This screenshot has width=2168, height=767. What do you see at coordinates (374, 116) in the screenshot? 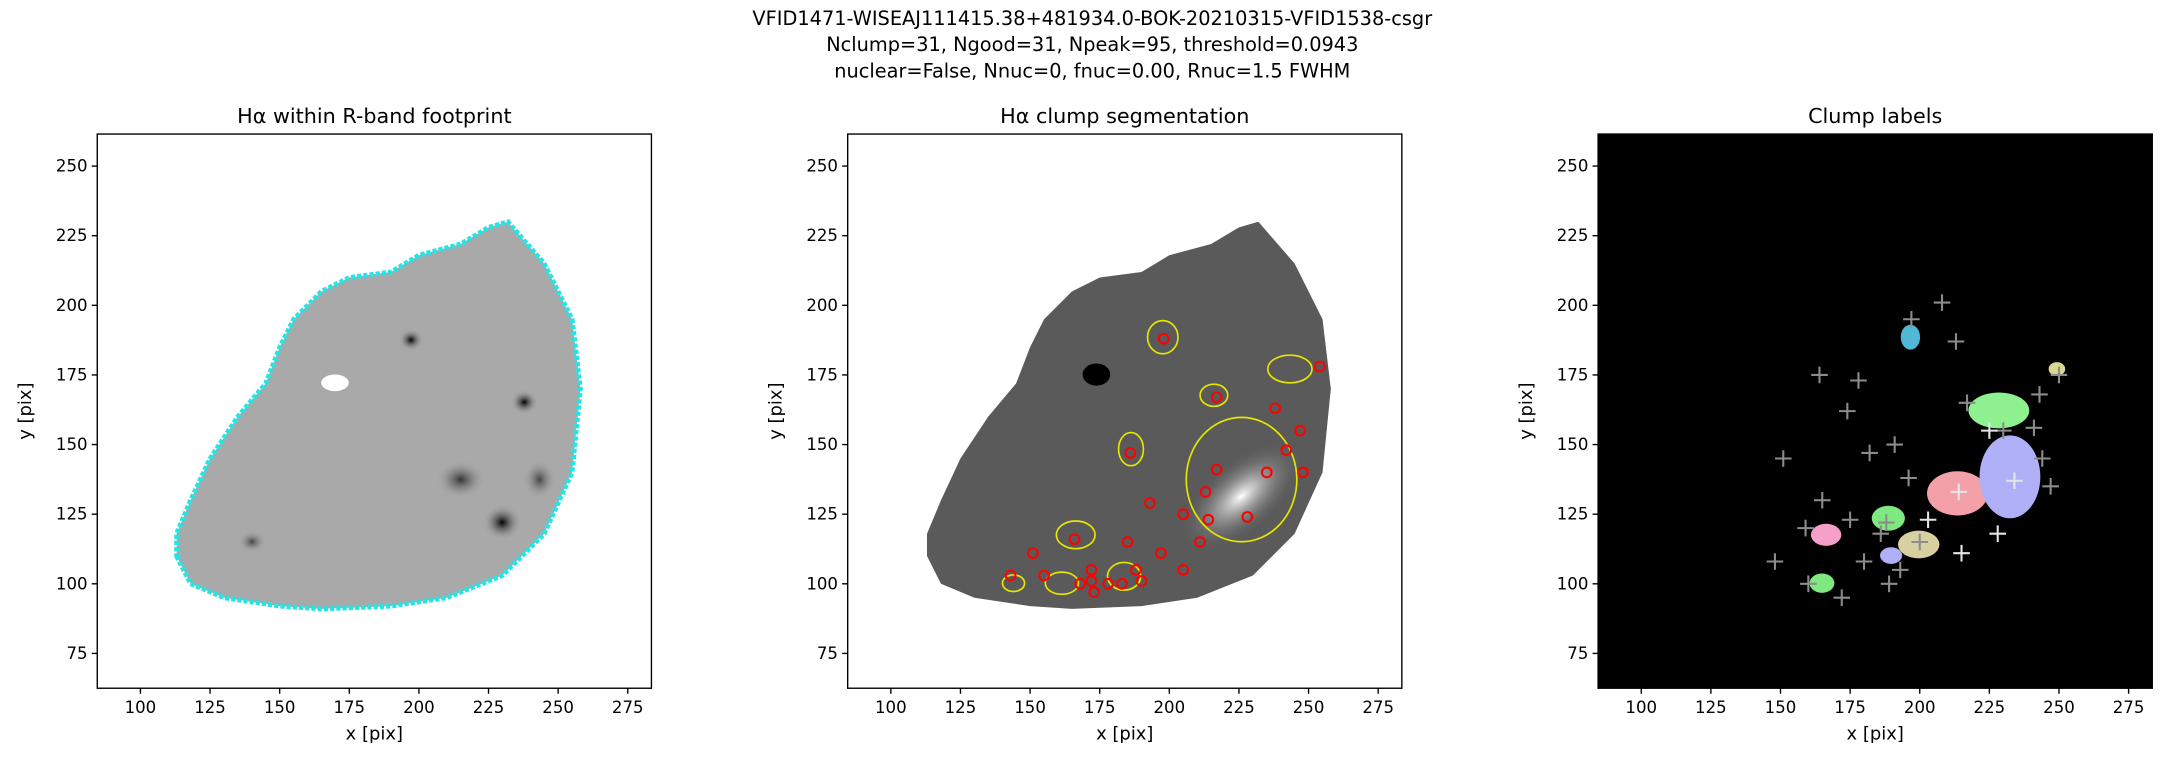
I see `axes-title: Hα within R-band footprint` at bounding box center [374, 116].